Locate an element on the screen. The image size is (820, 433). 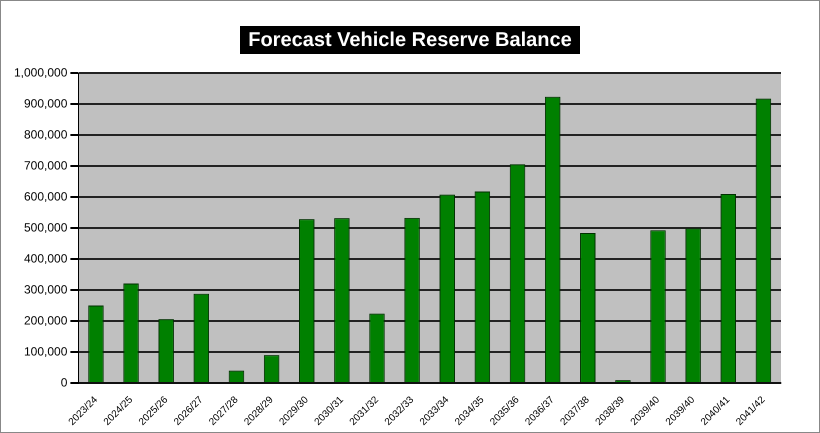
y-tick-label: 200,000 is located at coordinates (46, 320).